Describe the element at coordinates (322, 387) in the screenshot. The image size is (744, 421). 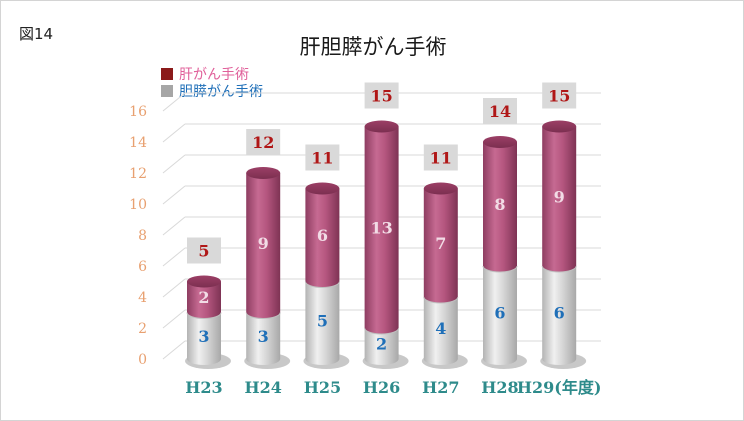
I see `x-tick-label: H25` at that location.